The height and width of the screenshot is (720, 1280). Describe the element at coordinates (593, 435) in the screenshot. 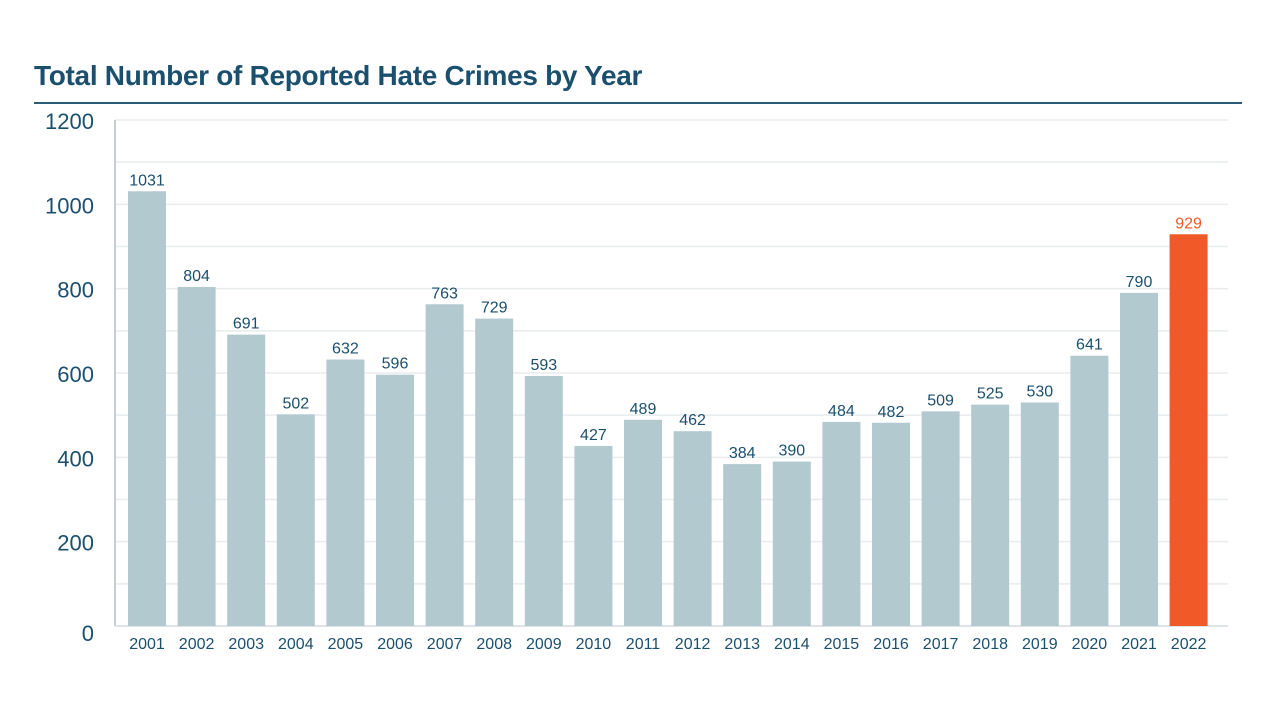

I see `data-label-2010: 427` at that location.